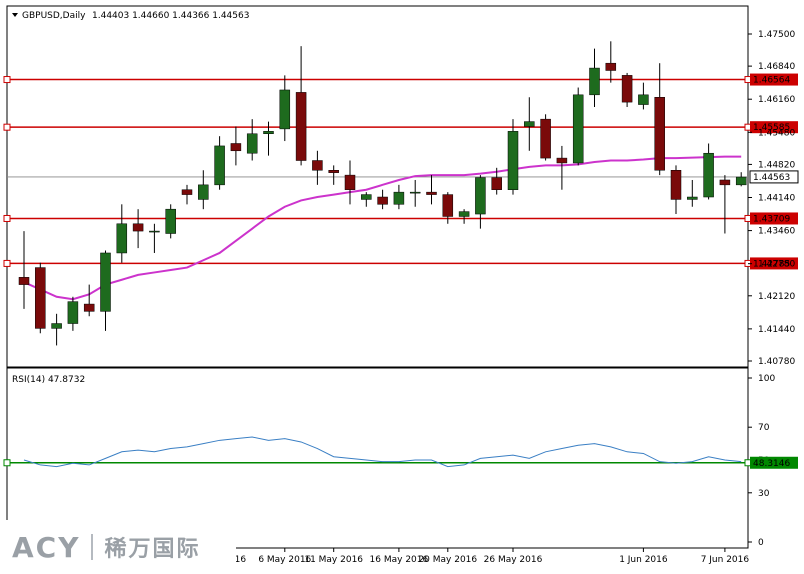 The image size is (804, 574). What do you see at coordinates (776, 35) in the screenshot?
I see `price-tick-label: 1.47500` at bounding box center [776, 35].